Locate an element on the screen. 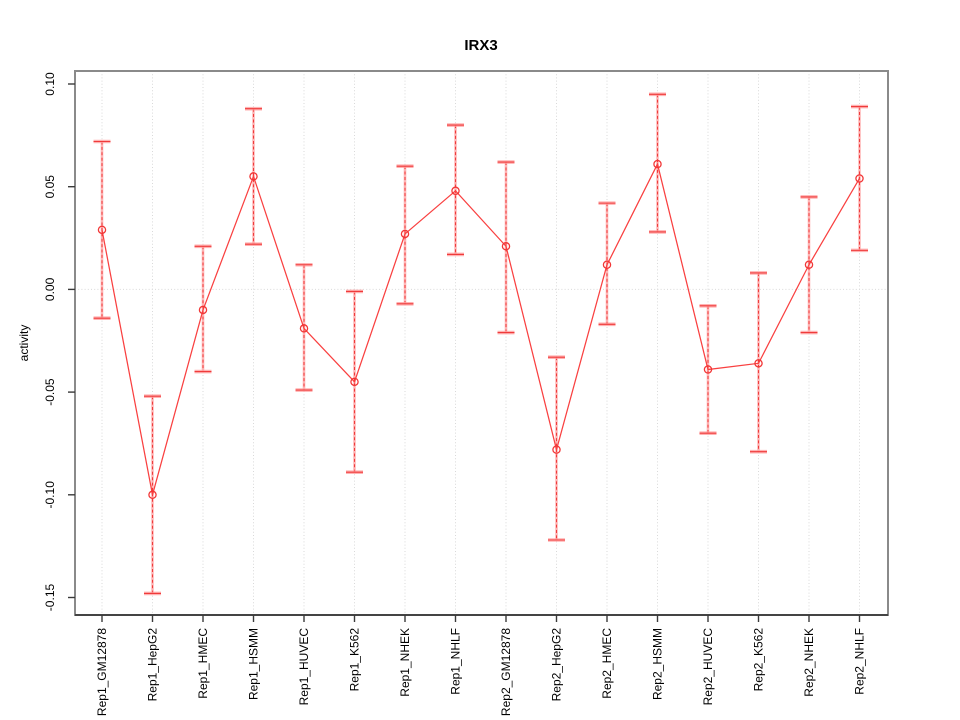 The width and height of the screenshot is (960, 720). x-tick-label: Rep1_HUVEC is located at coordinates (304, 667).